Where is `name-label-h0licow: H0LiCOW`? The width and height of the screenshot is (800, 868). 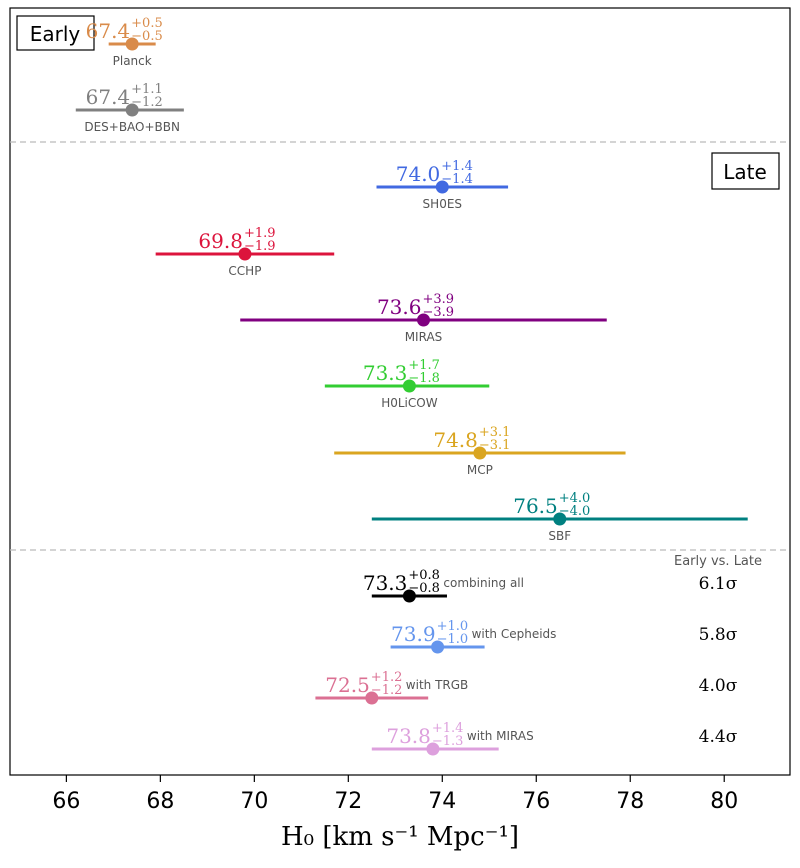
name-label-h0licow: H0LiCOW is located at coordinates (409, 403).